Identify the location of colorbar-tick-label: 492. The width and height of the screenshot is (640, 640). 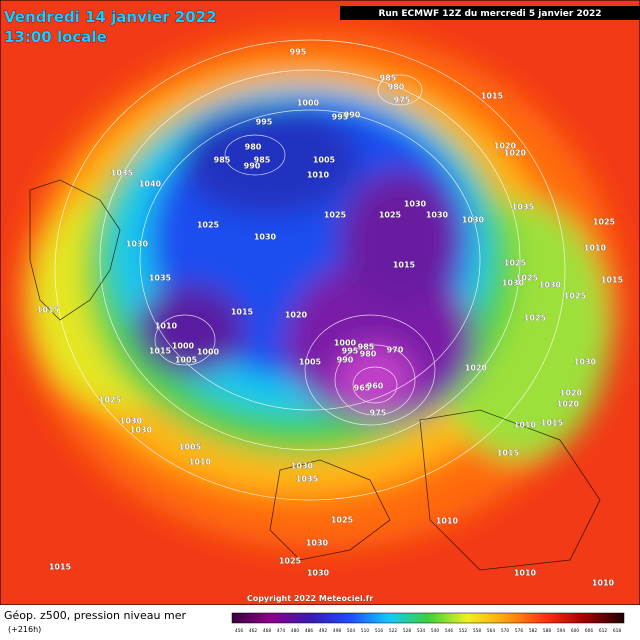
(323, 631).